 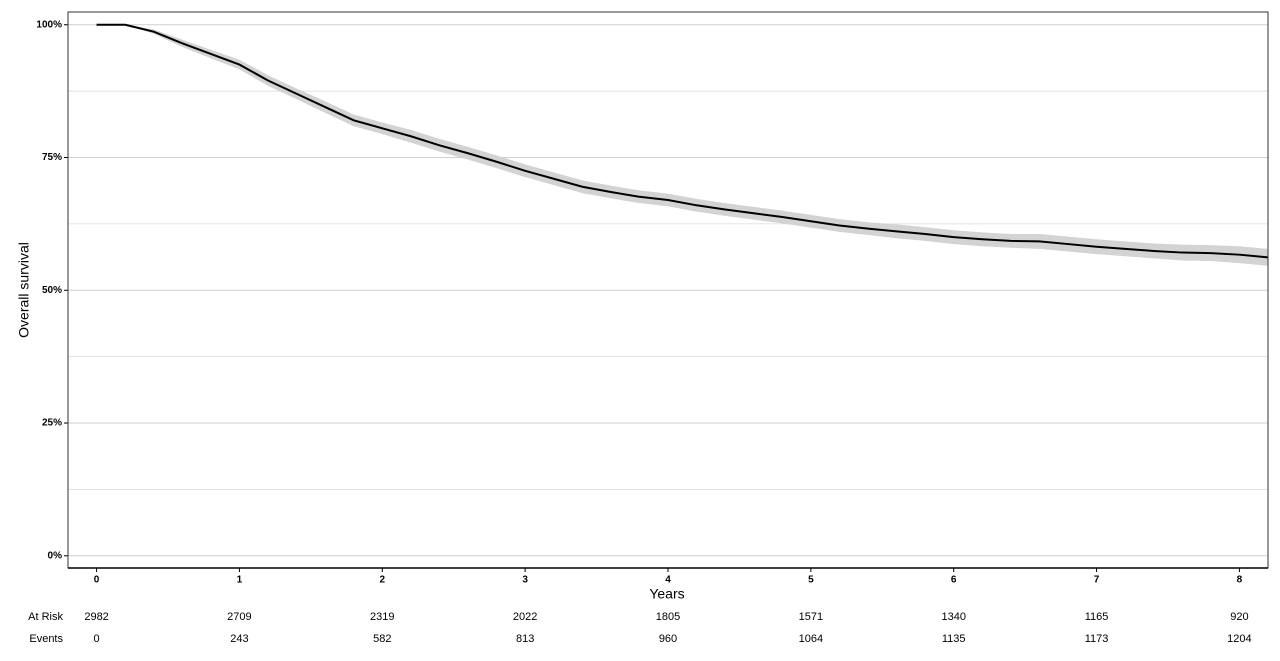 What do you see at coordinates (97, 639) in the screenshot?
I see `risk-value: 0` at bounding box center [97, 639].